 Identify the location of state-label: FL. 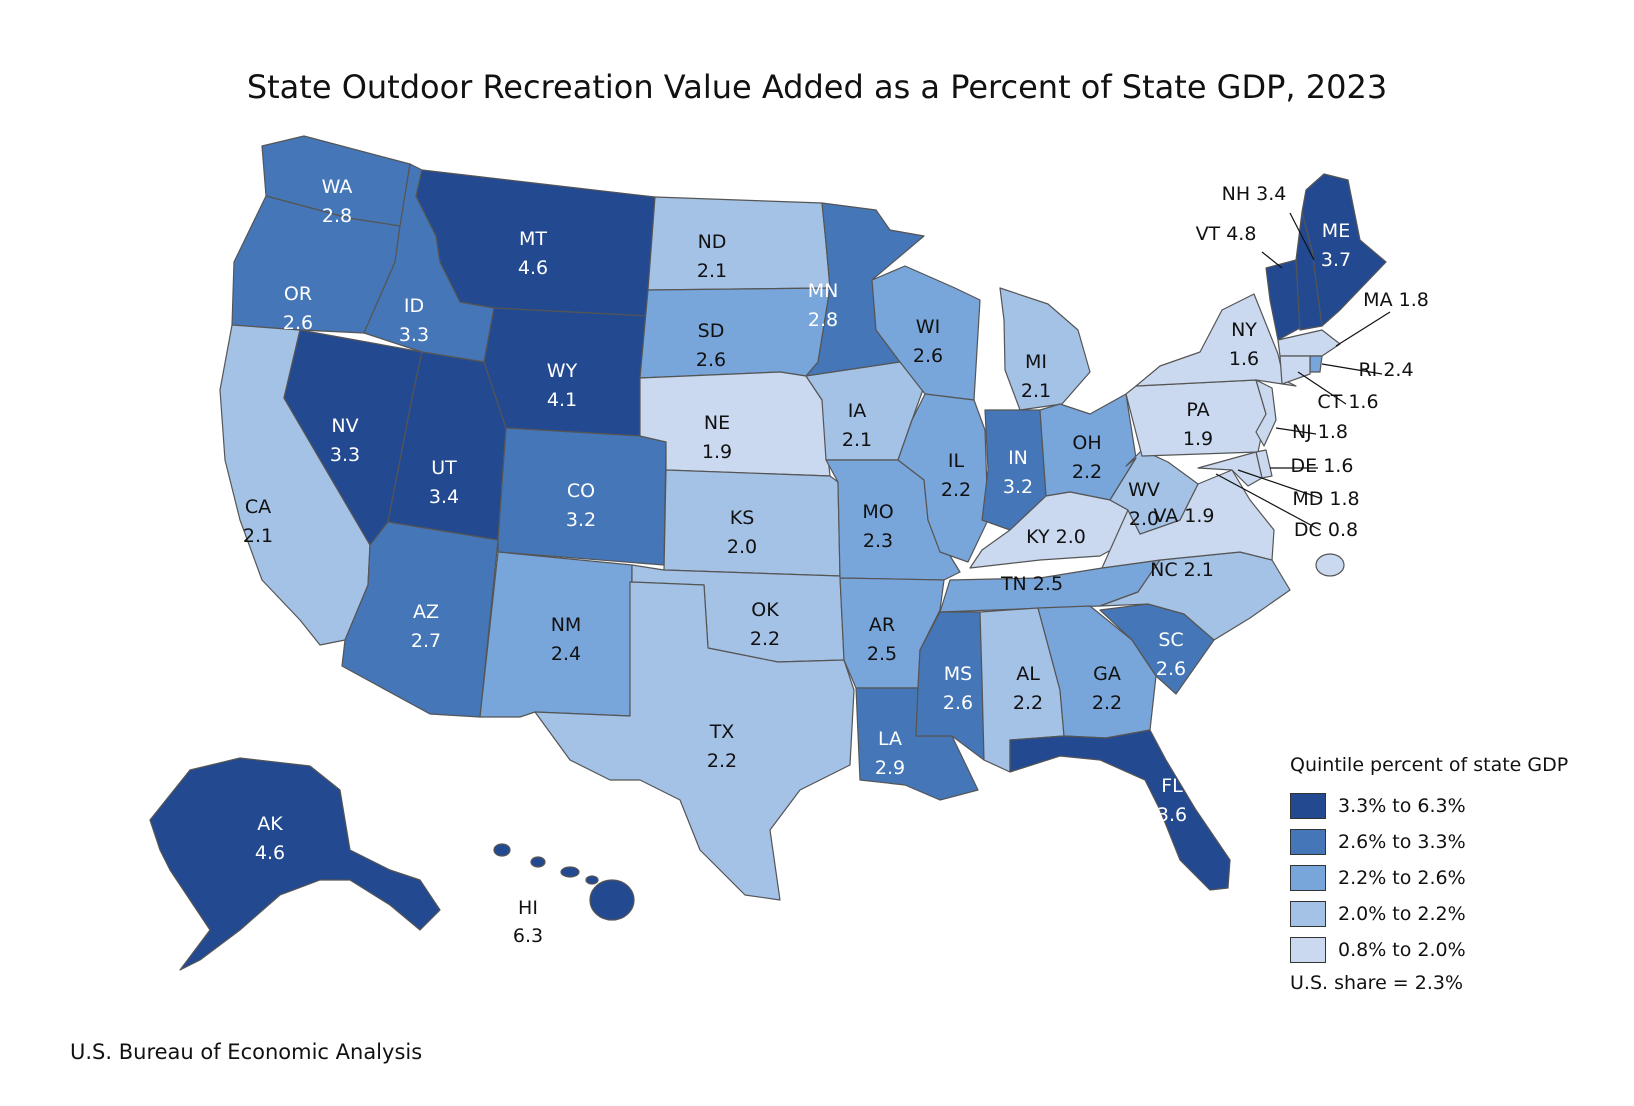
(1172, 786).